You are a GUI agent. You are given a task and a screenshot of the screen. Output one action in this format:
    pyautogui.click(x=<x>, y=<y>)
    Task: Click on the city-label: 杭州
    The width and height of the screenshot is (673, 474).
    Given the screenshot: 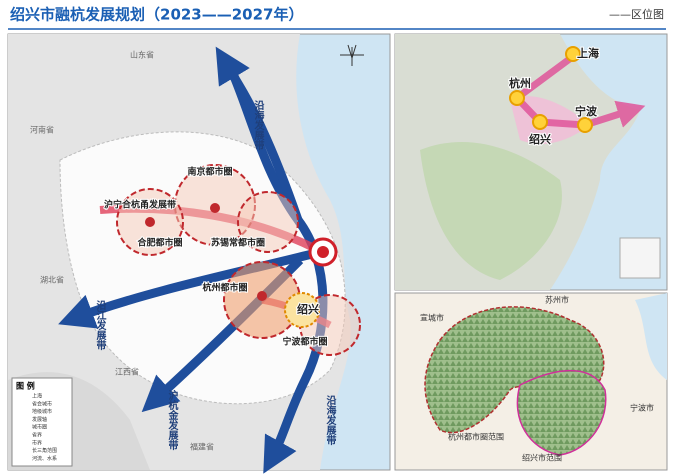 What is the action you would take?
    pyautogui.click(x=520, y=83)
    